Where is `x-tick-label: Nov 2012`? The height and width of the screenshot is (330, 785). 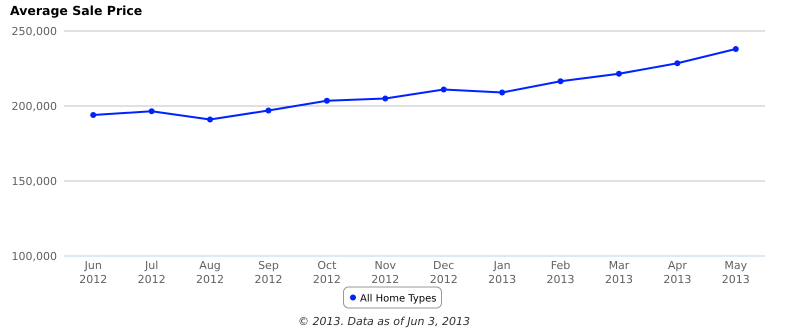 x-tick-label: Nov 2012 is located at coordinates (385, 272).